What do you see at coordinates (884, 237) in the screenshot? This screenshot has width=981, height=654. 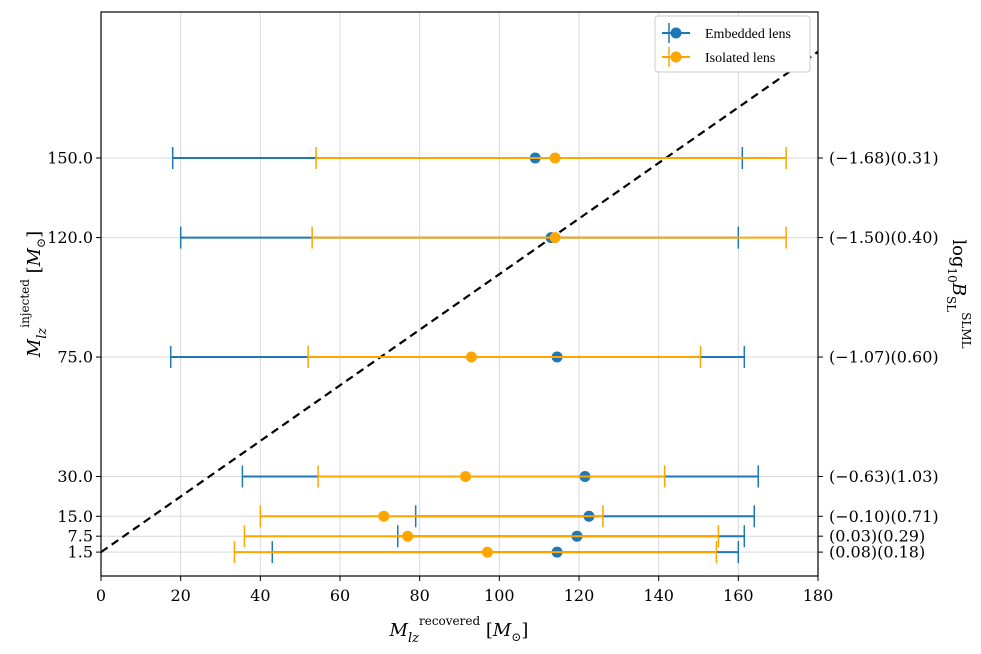 I see `right-tick-label: (−1.50)(0.40)` at bounding box center [884, 237].